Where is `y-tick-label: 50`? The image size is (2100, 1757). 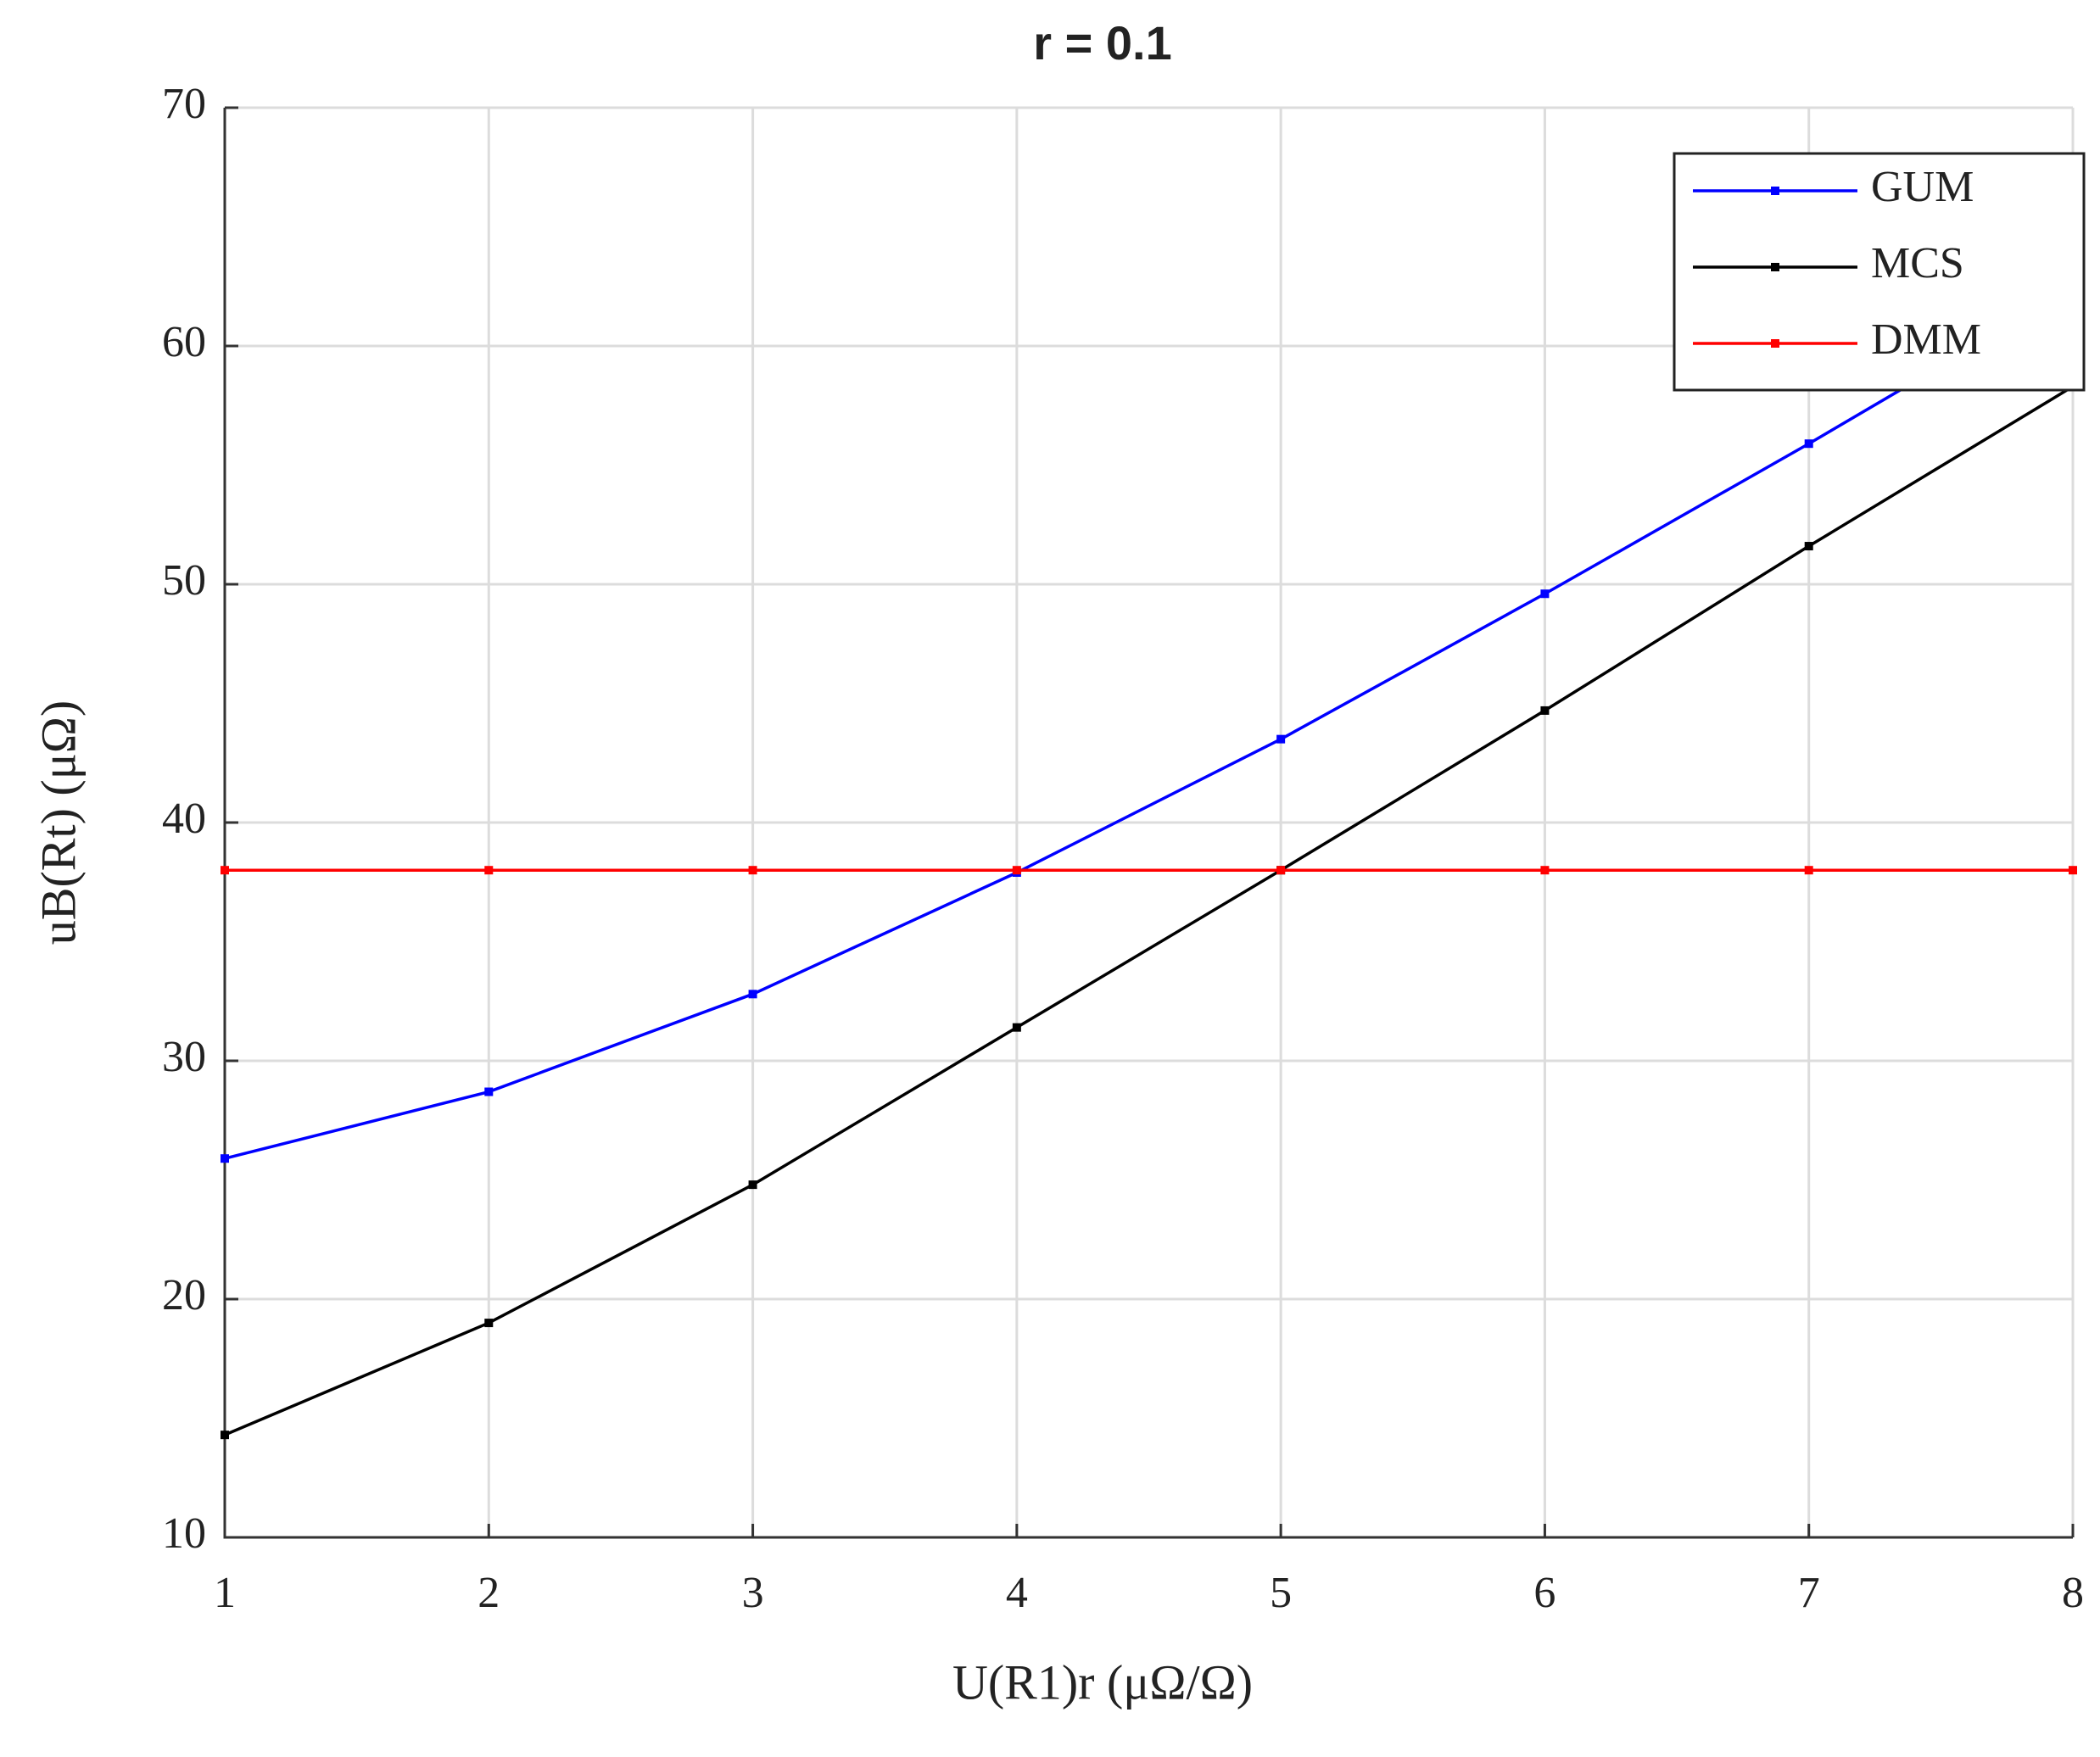
y-tick-label: 50 is located at coordinates (184, 581).